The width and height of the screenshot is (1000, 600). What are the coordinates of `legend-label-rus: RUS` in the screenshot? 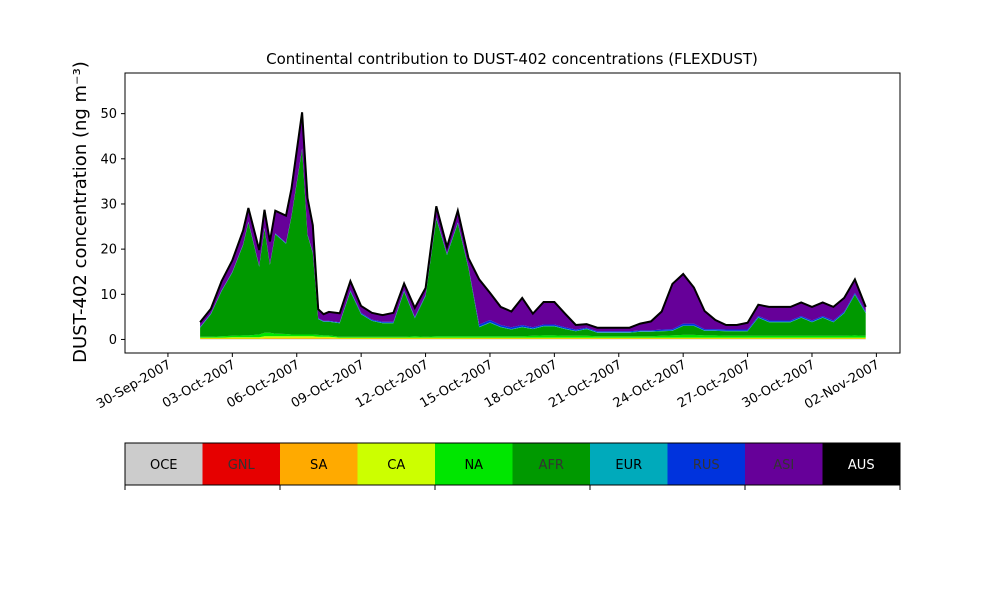 It's located at (706, 465).